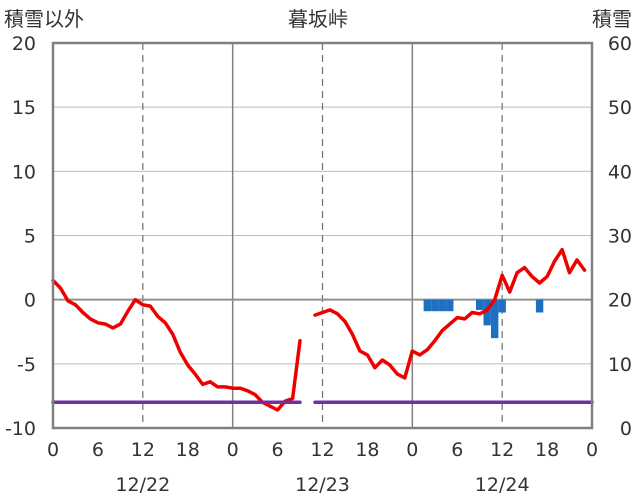  What do you see at coordinates (44, 19) in the screenshot?
I see `left-axis-title: 積雪以外` at bounding box center [44, 19].